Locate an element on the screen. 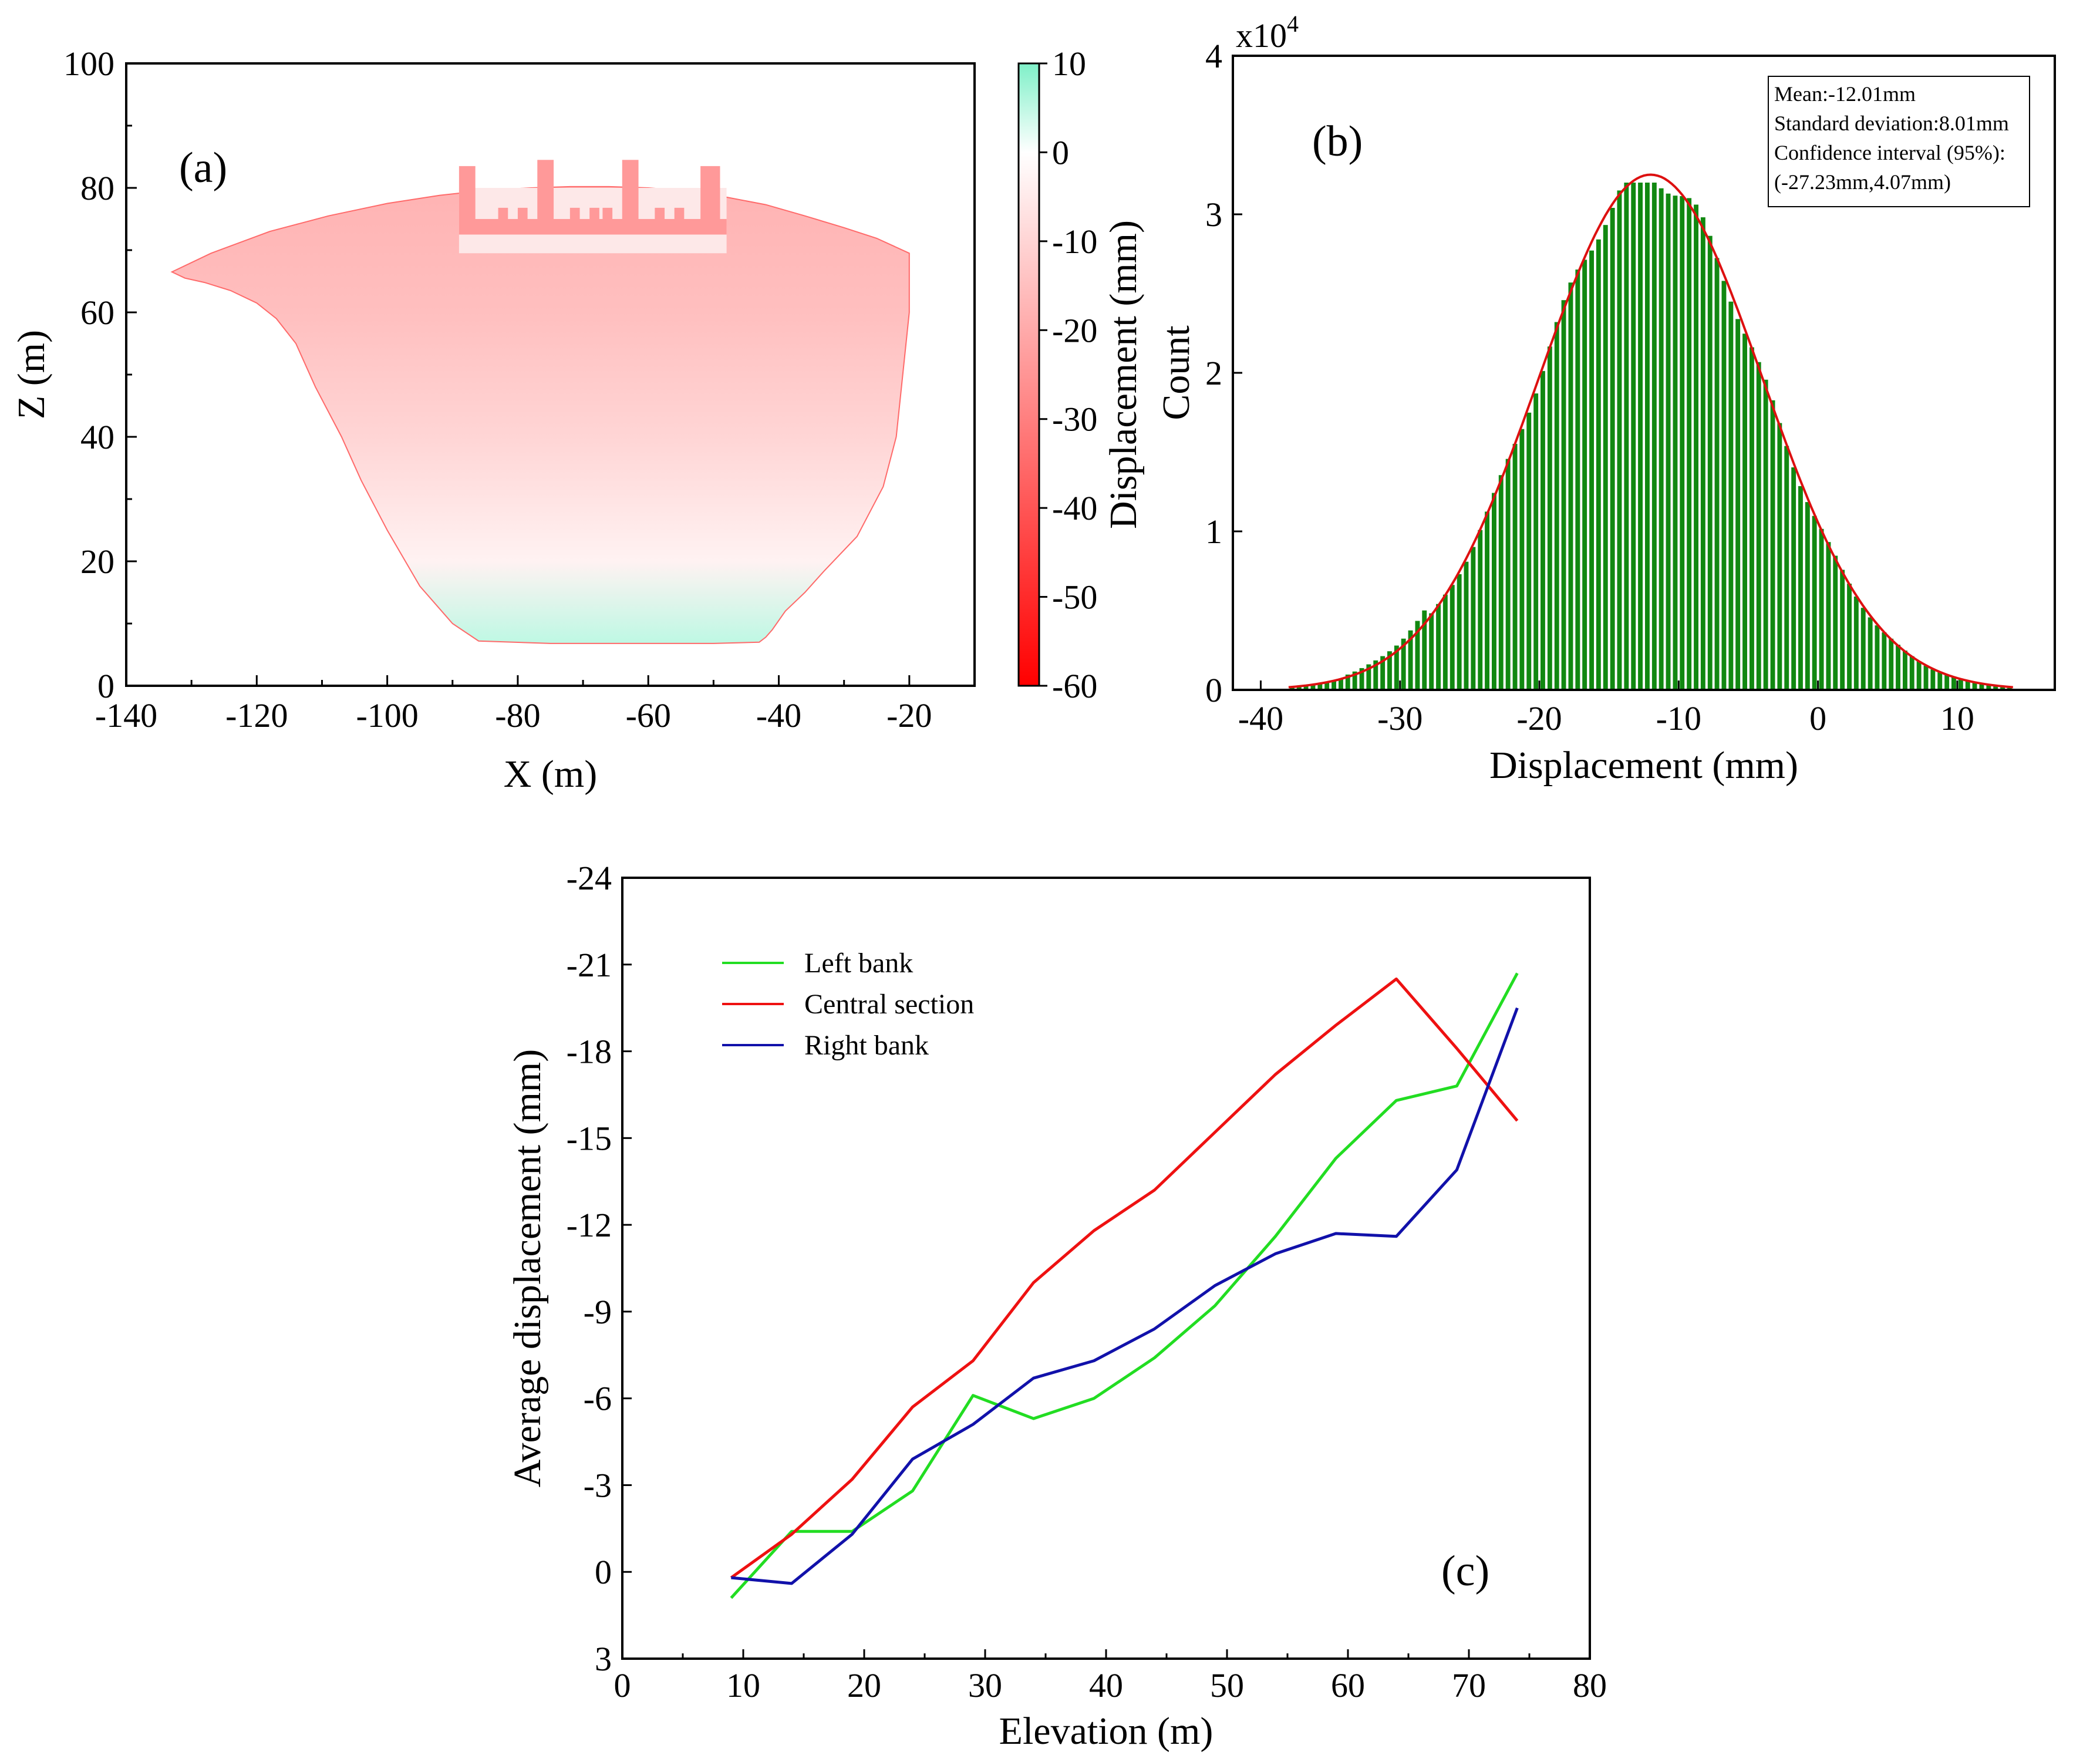 The image size is (2100, 1762). y-tick-label: 1 is located at coordinates (1213, 532).